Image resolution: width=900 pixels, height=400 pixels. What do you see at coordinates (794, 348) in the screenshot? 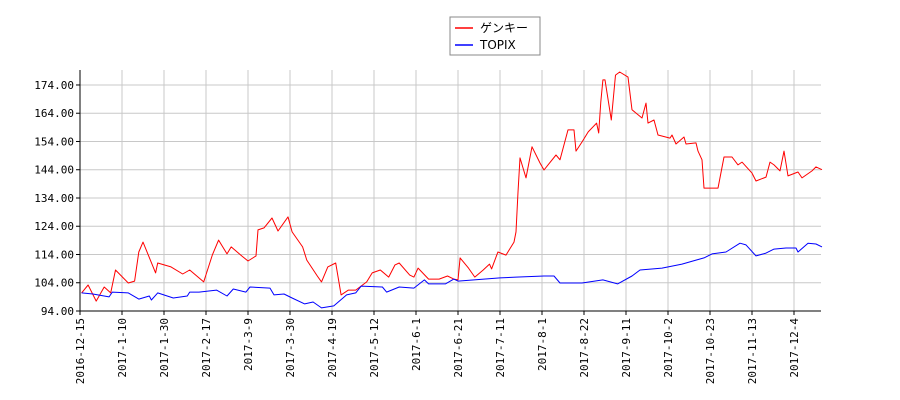
I see `x-tick-label: 2017-12-4` at bounding box center [794, 348].